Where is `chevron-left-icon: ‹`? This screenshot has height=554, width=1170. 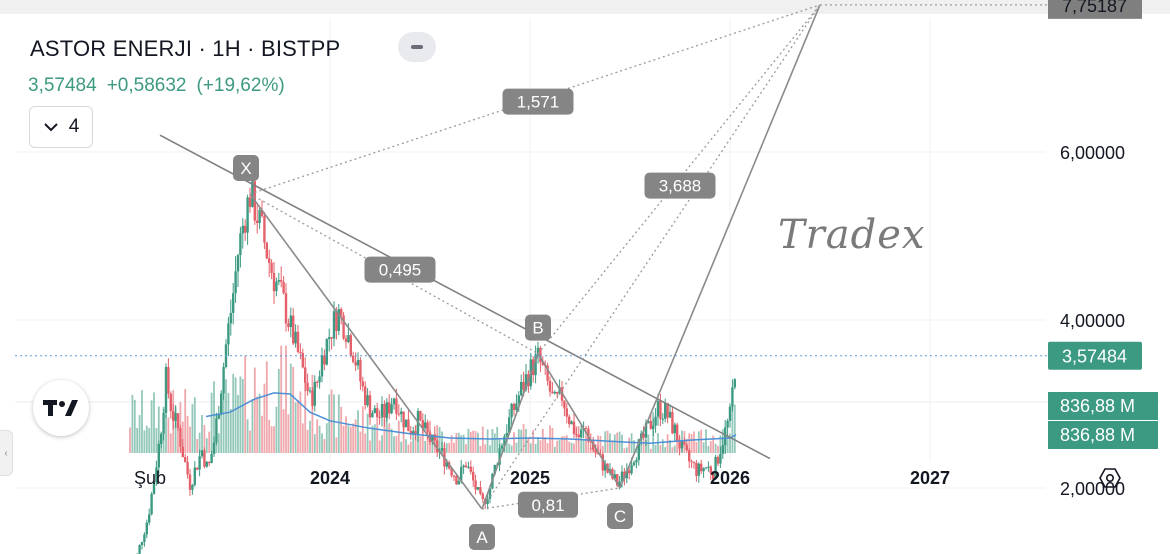
chevron-left-icon: ‹ is located at coordinates (6, 453).